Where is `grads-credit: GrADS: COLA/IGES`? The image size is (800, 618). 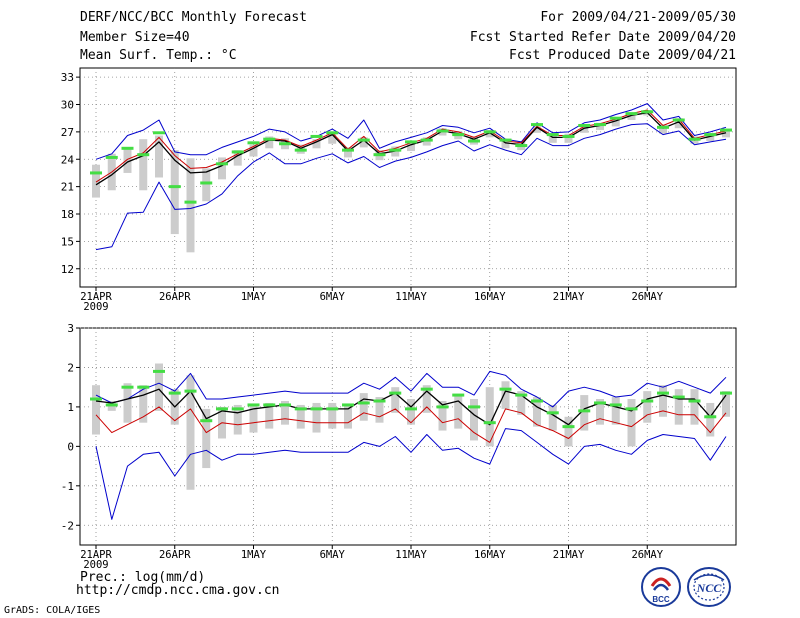
grads-credit: GrADS: COLA/IGES is located at coordinates (52, 610).